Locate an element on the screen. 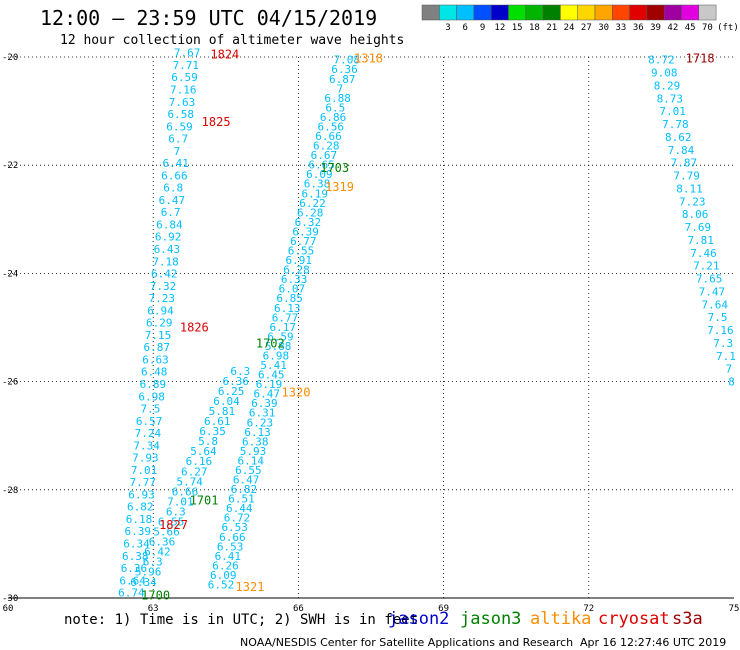  x-tick-label: 75 is located at coordinates (734, 609).